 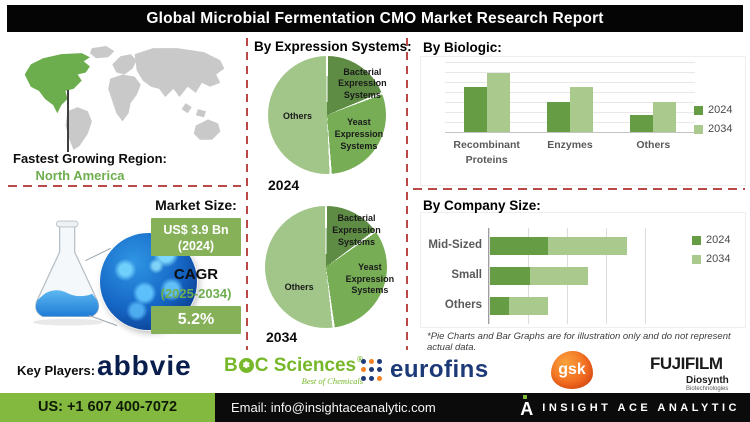 What do you see at coordinates (124, 64) in the screenshot?
I see `continent-europe` at bounding box center [124, 64].